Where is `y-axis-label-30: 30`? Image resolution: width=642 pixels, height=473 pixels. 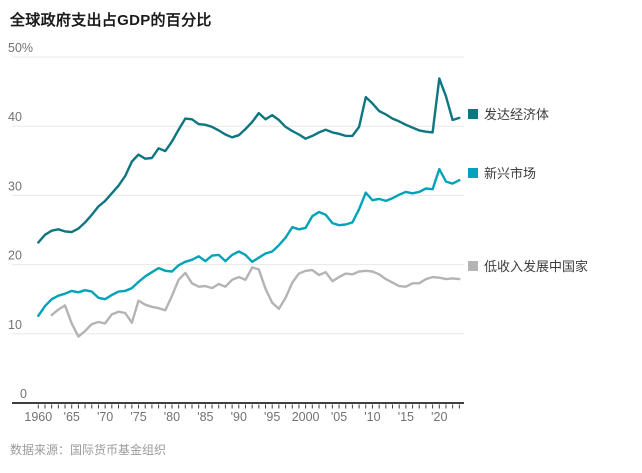
y-axis-label-30: 30 is located at coordinates (15, 186).